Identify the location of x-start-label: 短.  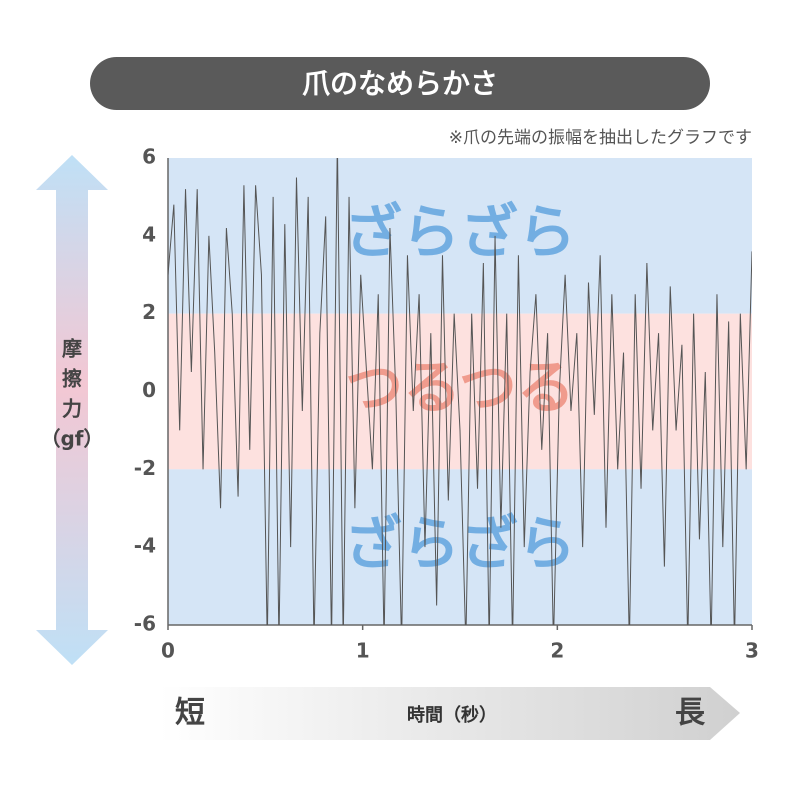
(190, 713).